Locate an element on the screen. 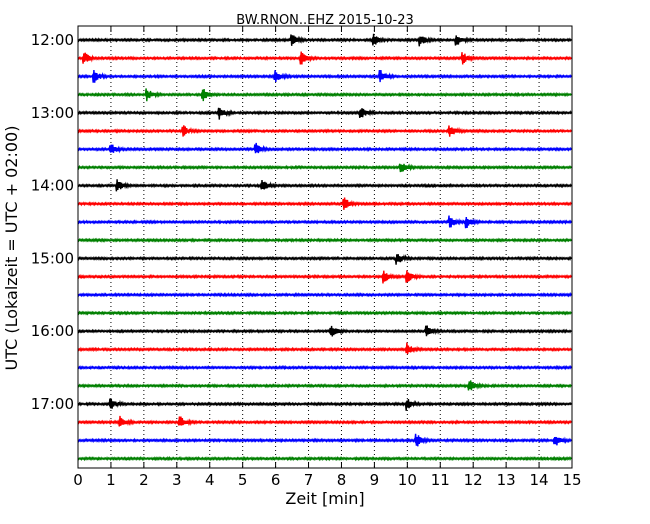 This screenshot has width=650, height=524. x-tick-label-3: 3 is located at coordinates (177, 480).